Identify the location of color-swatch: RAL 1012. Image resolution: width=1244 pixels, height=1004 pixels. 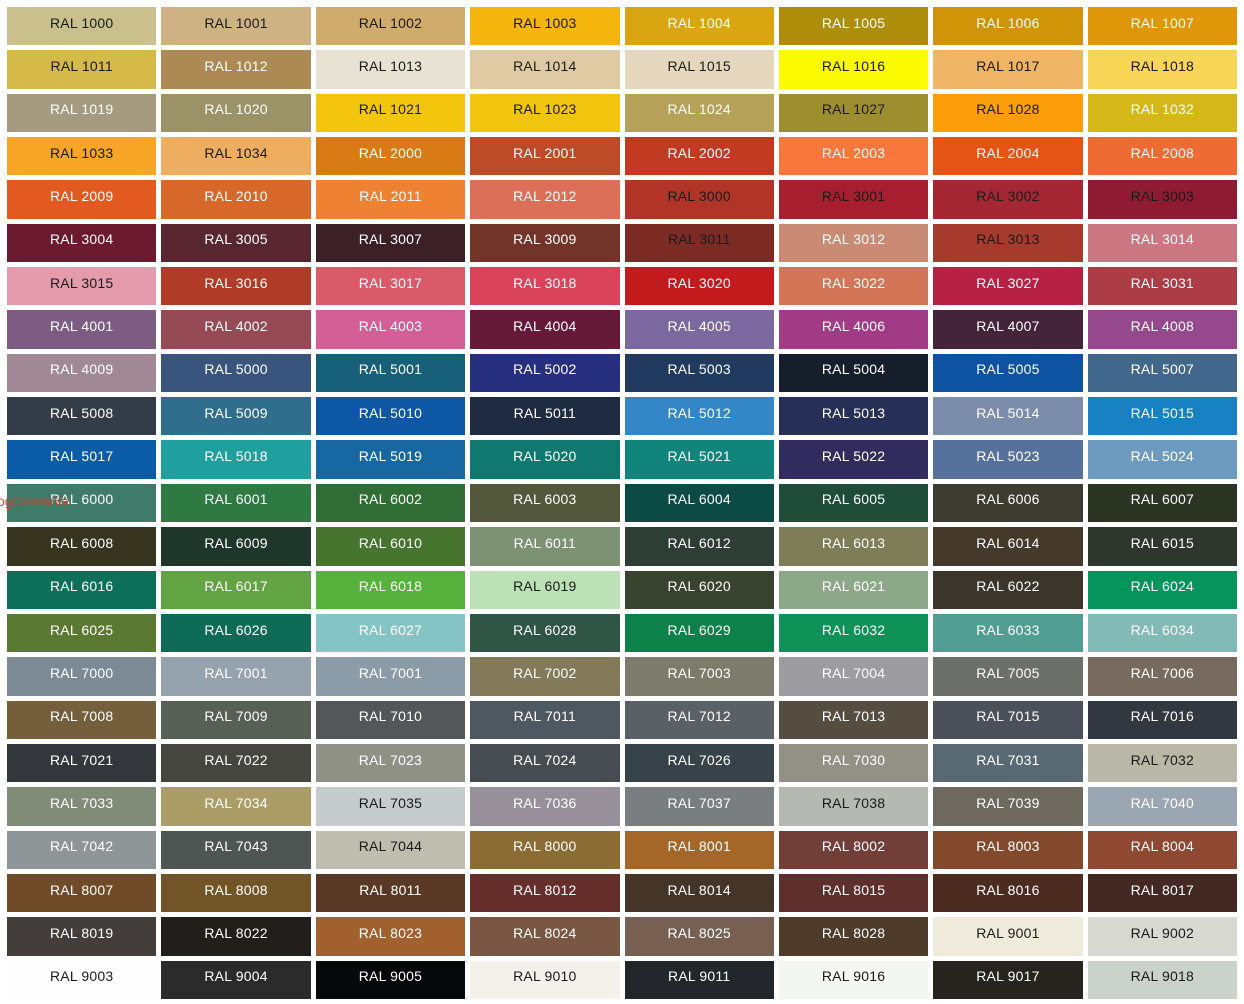
(236, 69).